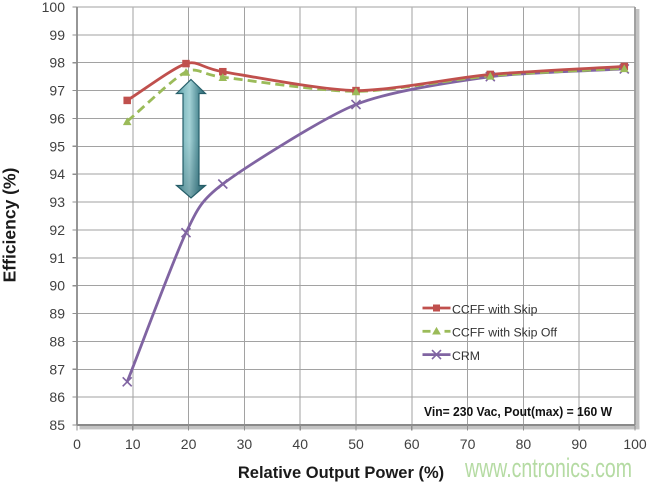  Describe the element at coordinates (505, 333) in the screenshot. I see `svg-text: CCFF with Skip Off` at that location.